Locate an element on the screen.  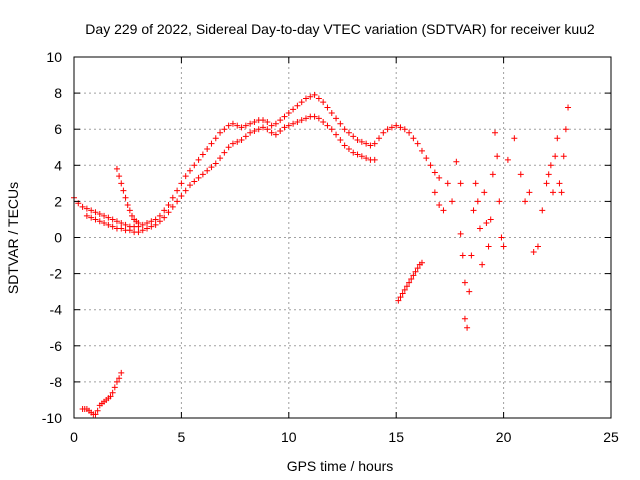
y-tick-label: 0 is located at coordinates (58, 238).